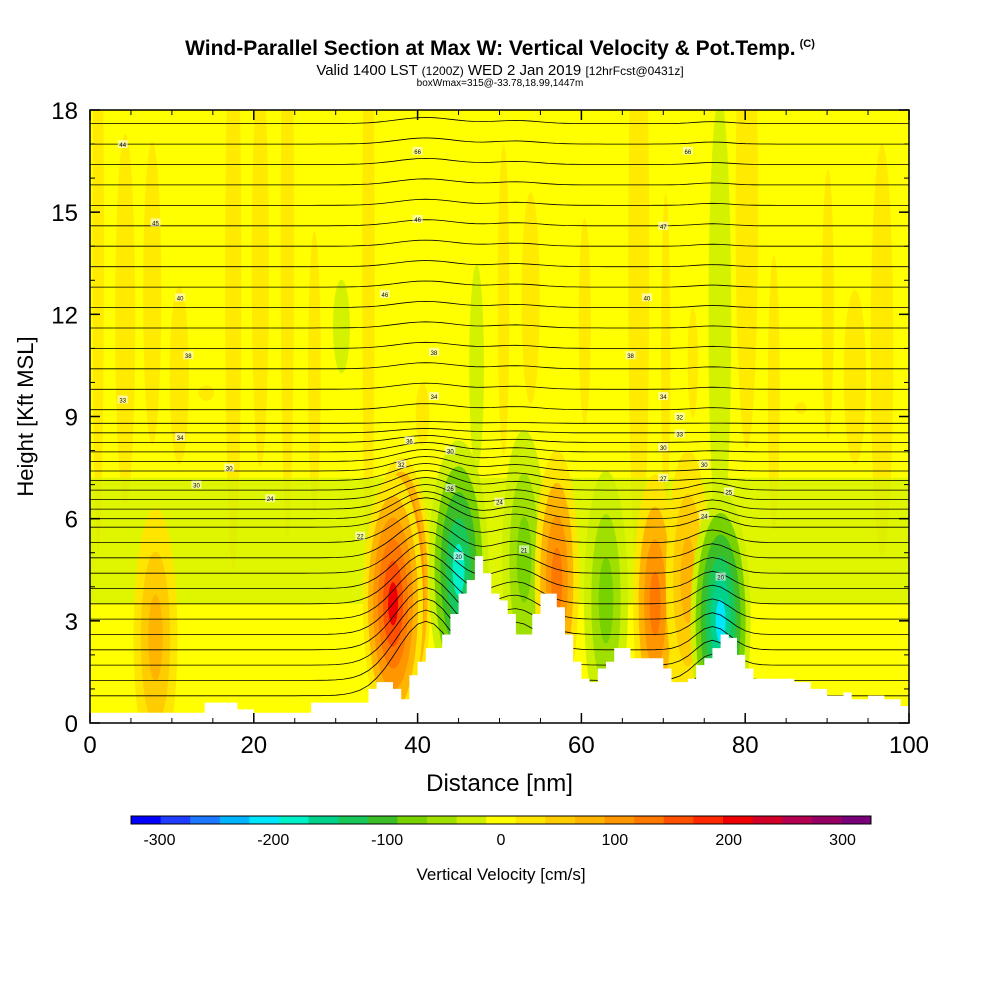 The image size is (1000, 1000). What do you see at coordinates (71, 724) in the screenshot?
I see `y-tick-label: 0` at bounding box center [71, 724].